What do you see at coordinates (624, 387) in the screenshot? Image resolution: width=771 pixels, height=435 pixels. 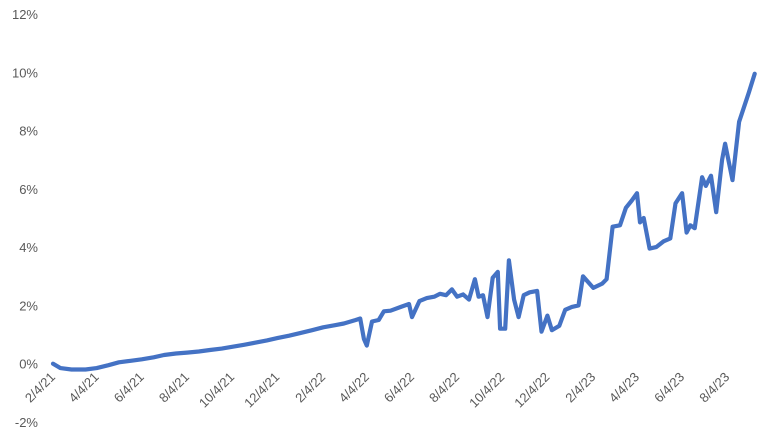 I see `x-tick-label: 4/4/23` at bounding box center [624, 387].